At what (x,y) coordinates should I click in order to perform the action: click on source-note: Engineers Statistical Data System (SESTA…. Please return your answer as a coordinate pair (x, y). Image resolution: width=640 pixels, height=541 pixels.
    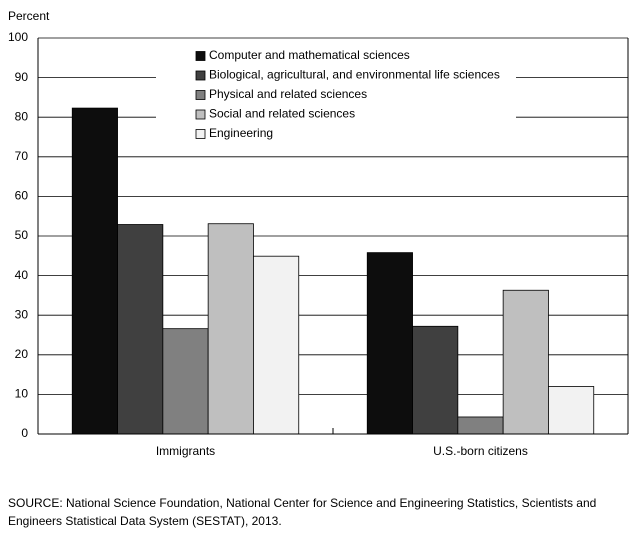
    Looking at the image, I should click on (145, 521).